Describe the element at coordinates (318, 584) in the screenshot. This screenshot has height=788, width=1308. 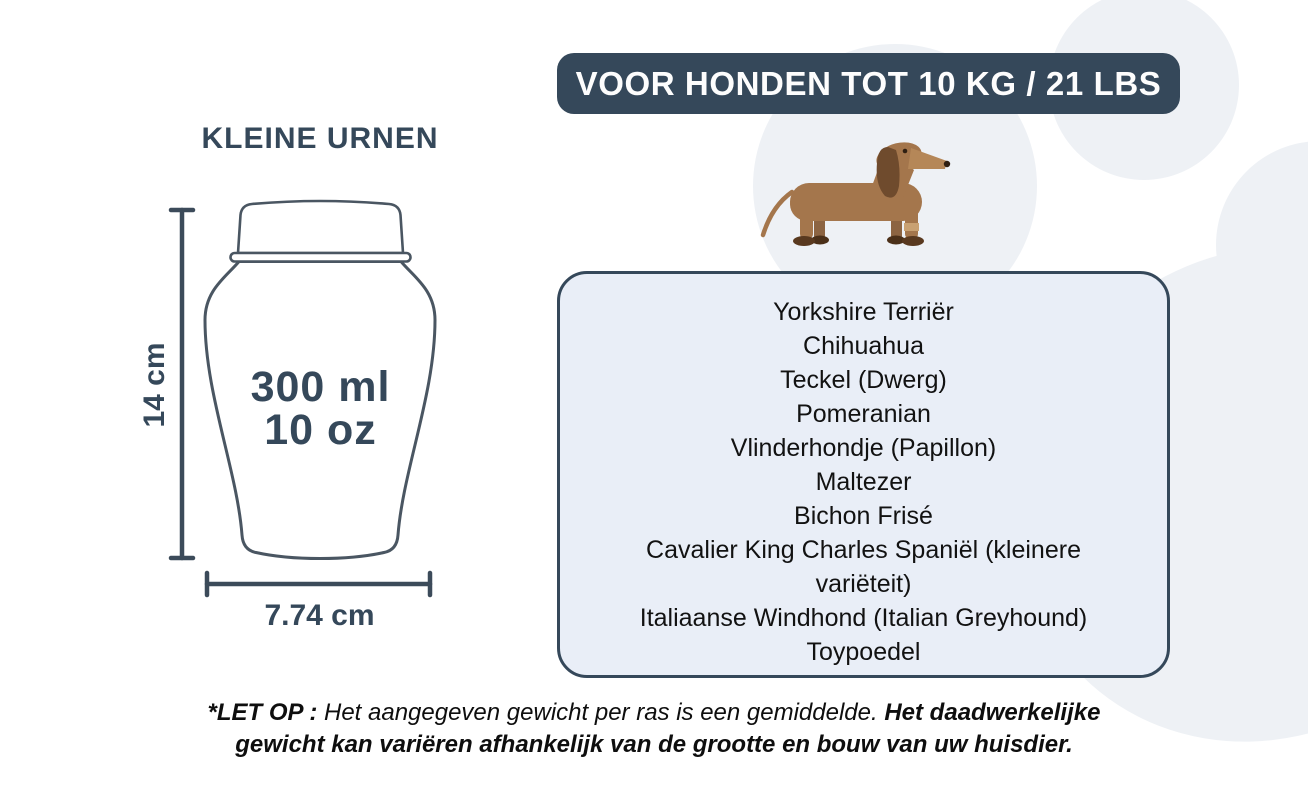
I see `width-dimension-line` at that location.